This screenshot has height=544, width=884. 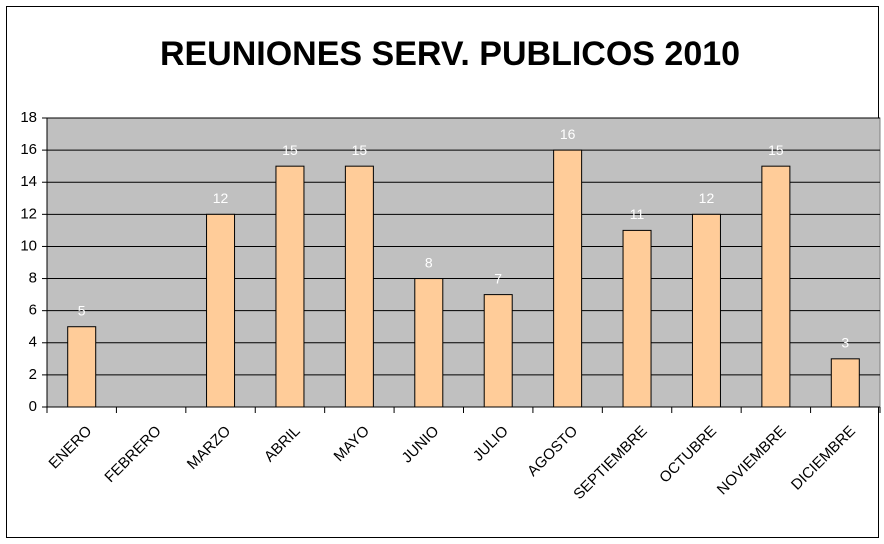 I want to click on chart-title: REUNIONES SERV. PUBLICOS 2010, so click(x=450, y=54).